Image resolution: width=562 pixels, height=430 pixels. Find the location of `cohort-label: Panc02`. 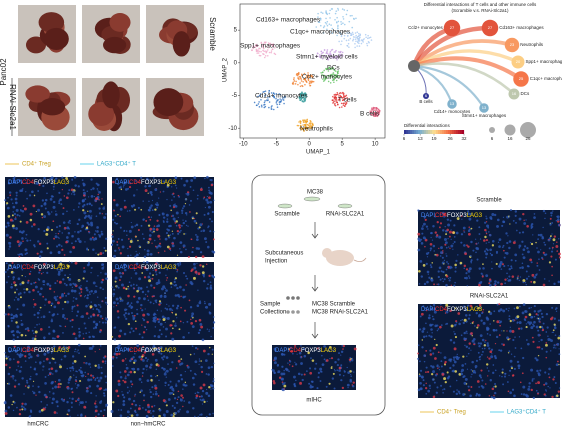

cohort-label: Panc02 is located at coordinates (4, 72).